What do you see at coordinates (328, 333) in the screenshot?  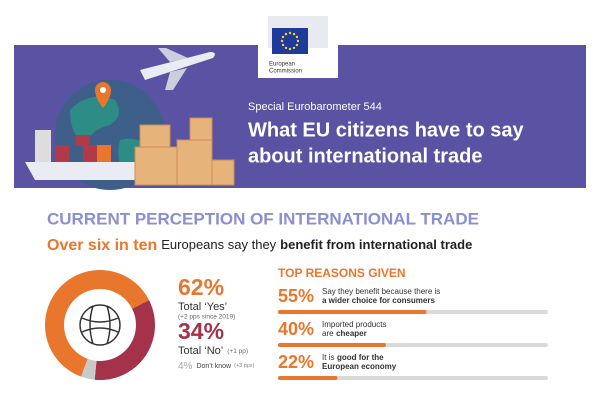 I see `reason-part: are` at bounding box center [328, 333].